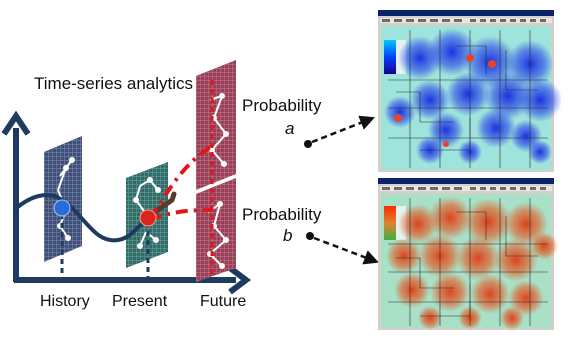  I want to click on heatmap-b-legend, so click(390, 223).